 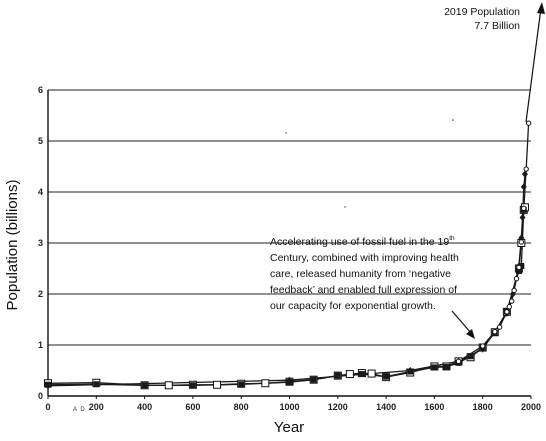 I want to click on annotation-2019-population: 2019 Population 7.7 Billion, so click(x=494, y=62).